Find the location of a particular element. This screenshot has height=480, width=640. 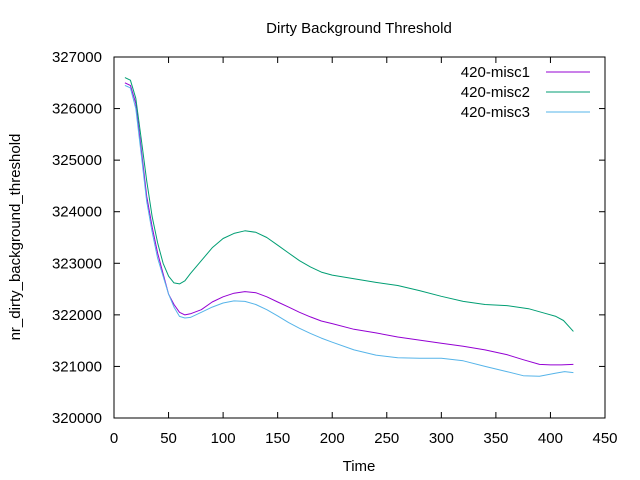

chart-title: Dirty Background Threshold is located at coordinates (359, 28).